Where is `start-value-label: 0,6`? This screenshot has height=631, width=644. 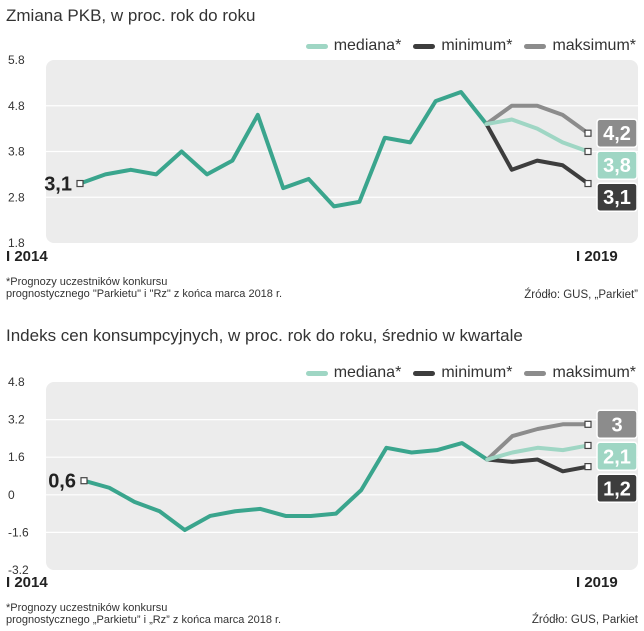 start-value-label: 0,6 is located at coordinates (62, 482).